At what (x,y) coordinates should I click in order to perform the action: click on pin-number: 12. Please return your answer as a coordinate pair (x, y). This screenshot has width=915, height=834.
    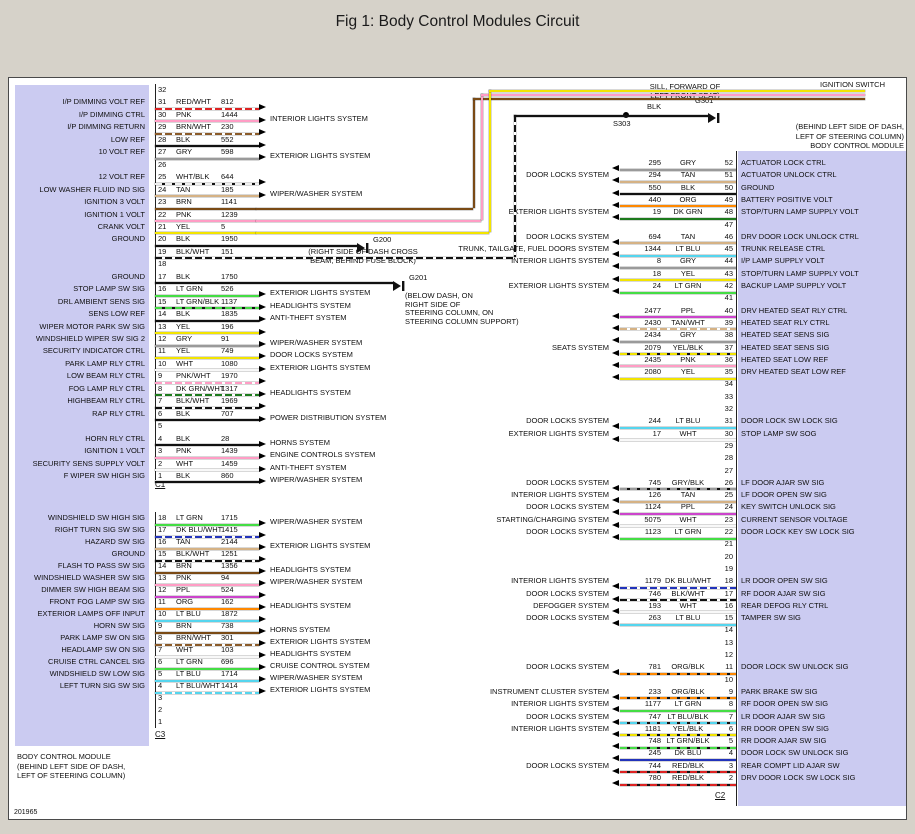
    Looking at the image, I should click on (162, 338).